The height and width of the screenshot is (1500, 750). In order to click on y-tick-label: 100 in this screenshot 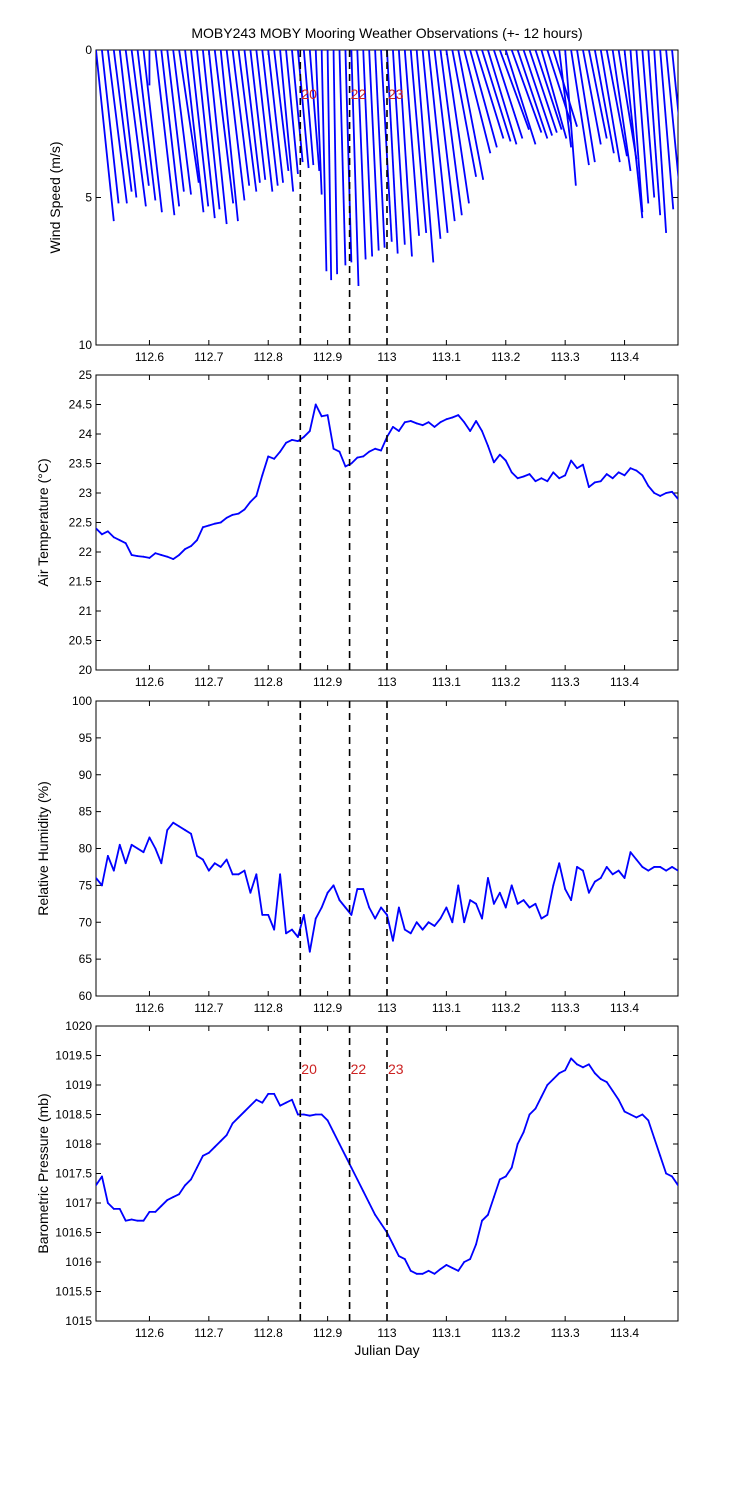, I will do `click(82, 701)`.